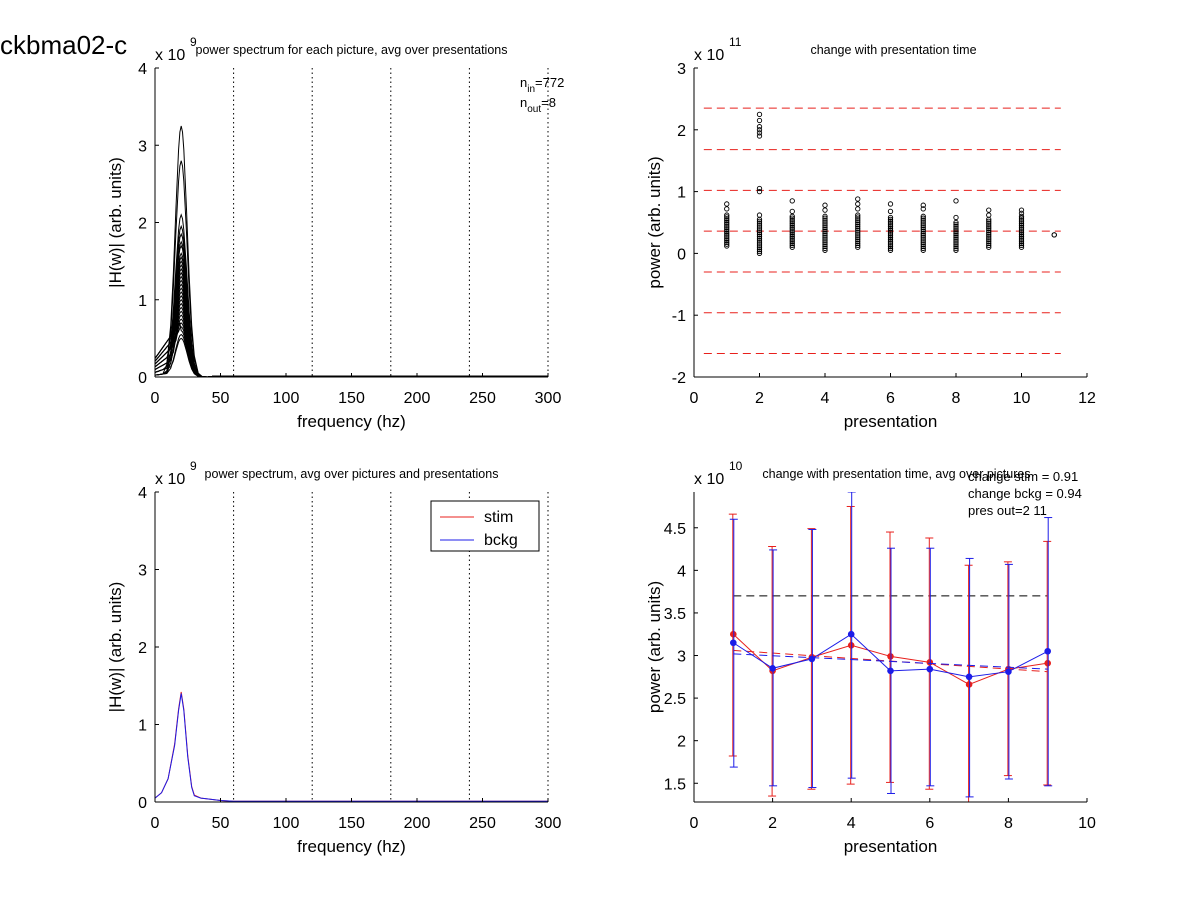  Describe the element at coordinates (142, 69) in the screenshot. I see `y-tick-label: 4` at that location.